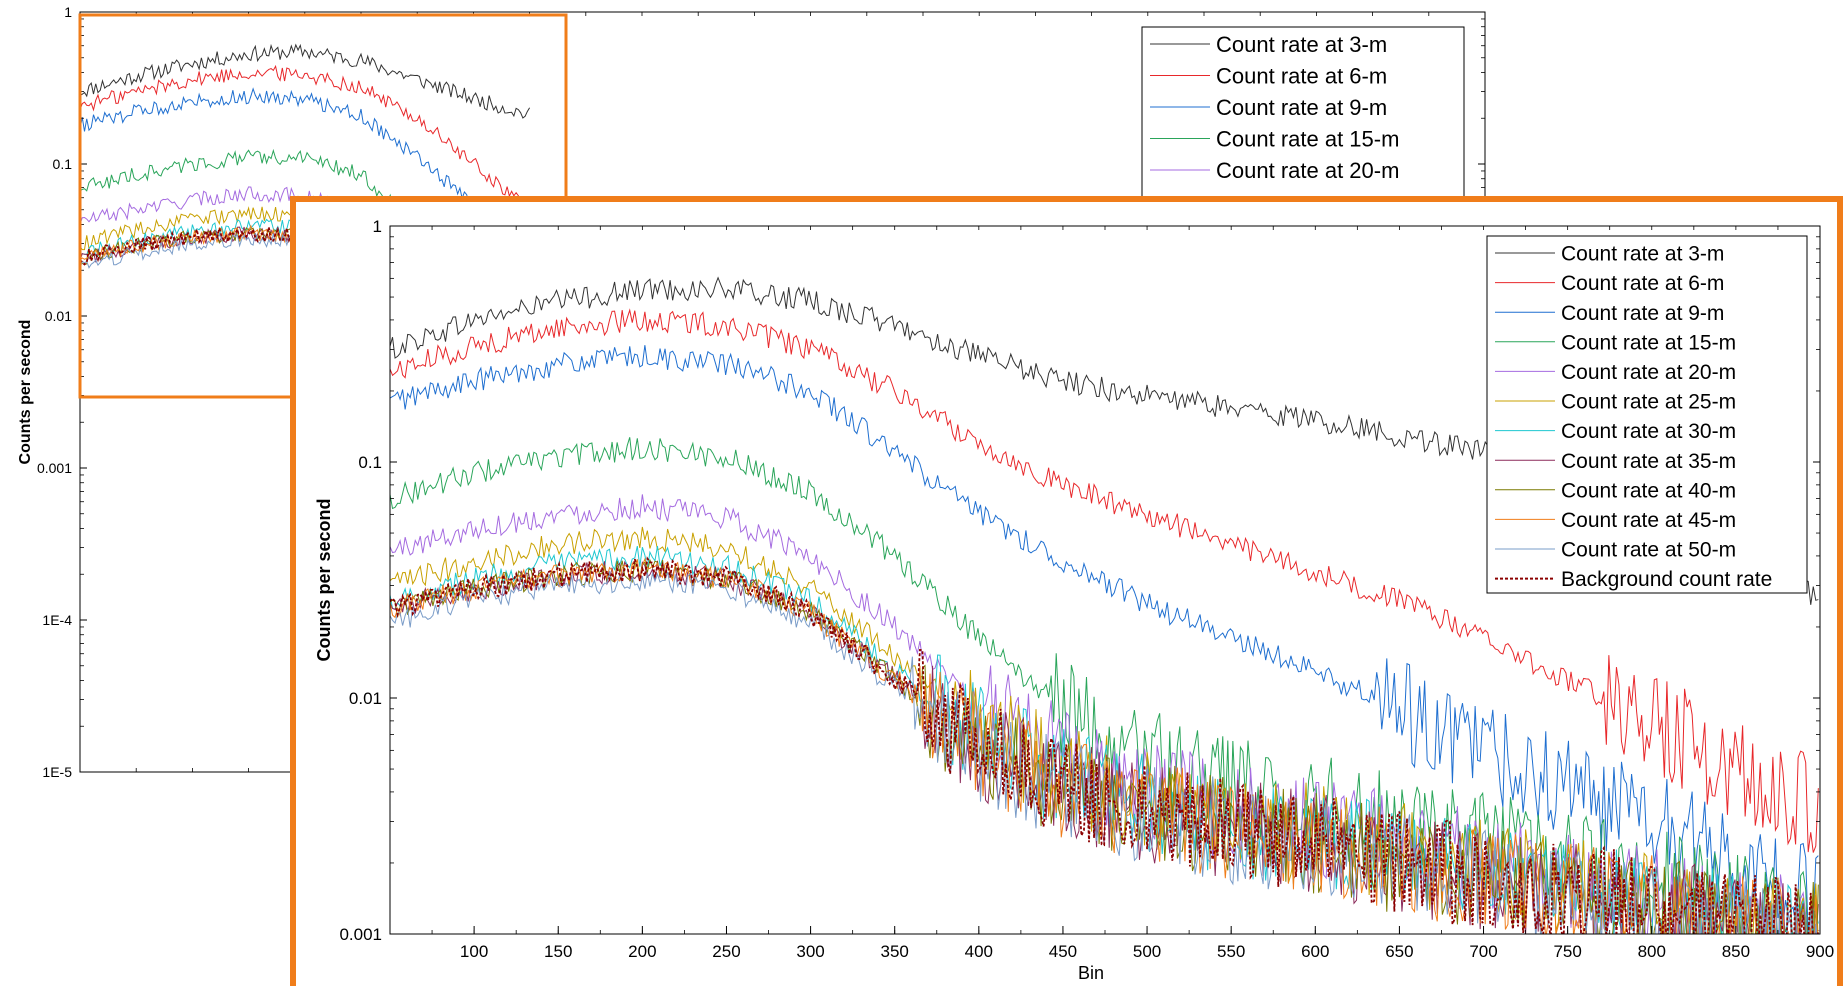 This screenshot has height=986, width=1847. Describe the element at coordinates (370, 462) in the screenshot. I see `inset-ytick-label: 0.1` at that location.